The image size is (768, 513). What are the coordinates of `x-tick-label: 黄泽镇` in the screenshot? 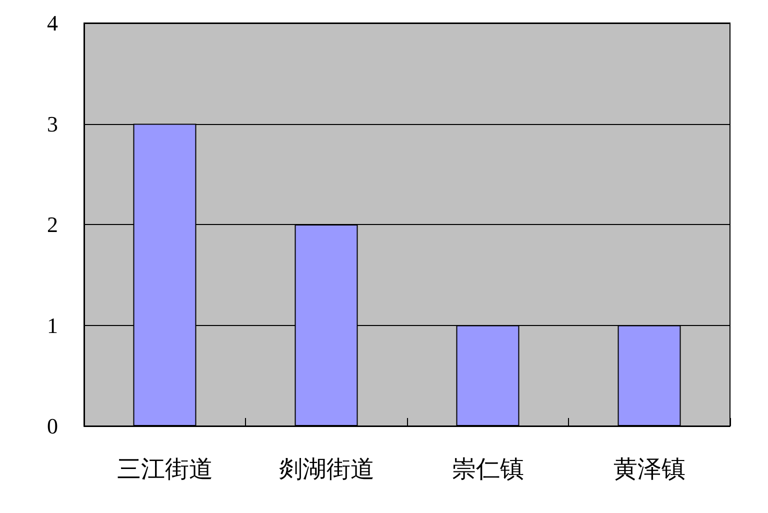 It's located at (649, 470).